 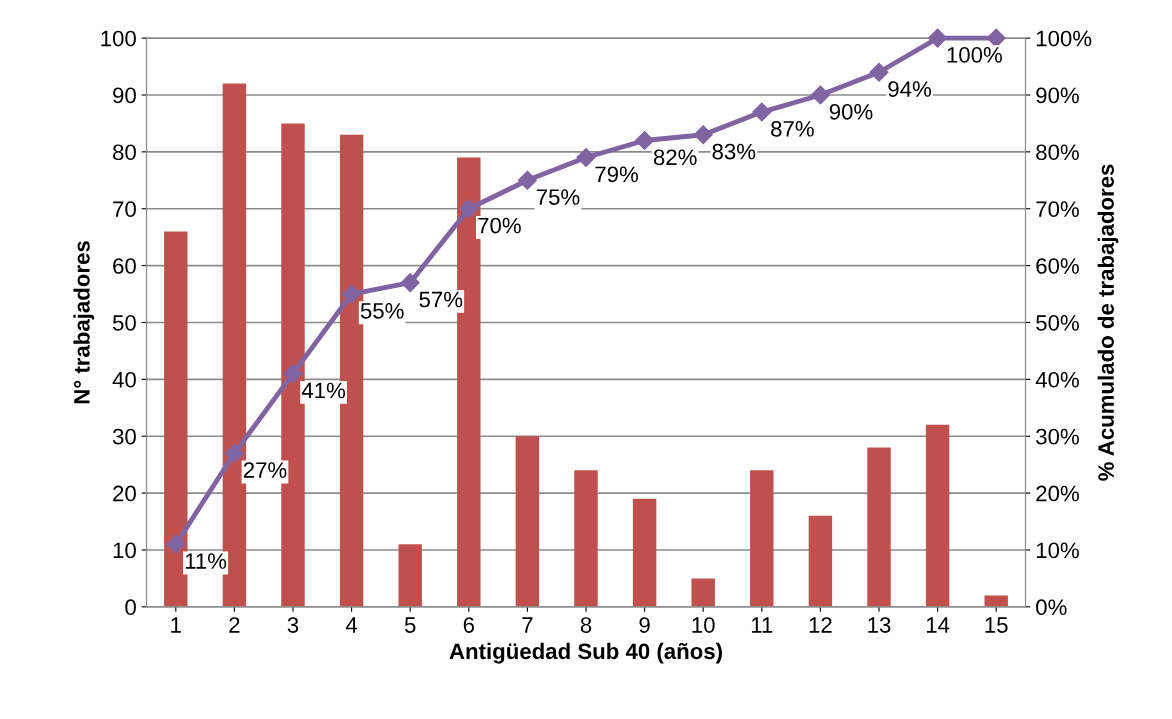 I want to click on y-tick-label: 70, so click(x=124, y=209).